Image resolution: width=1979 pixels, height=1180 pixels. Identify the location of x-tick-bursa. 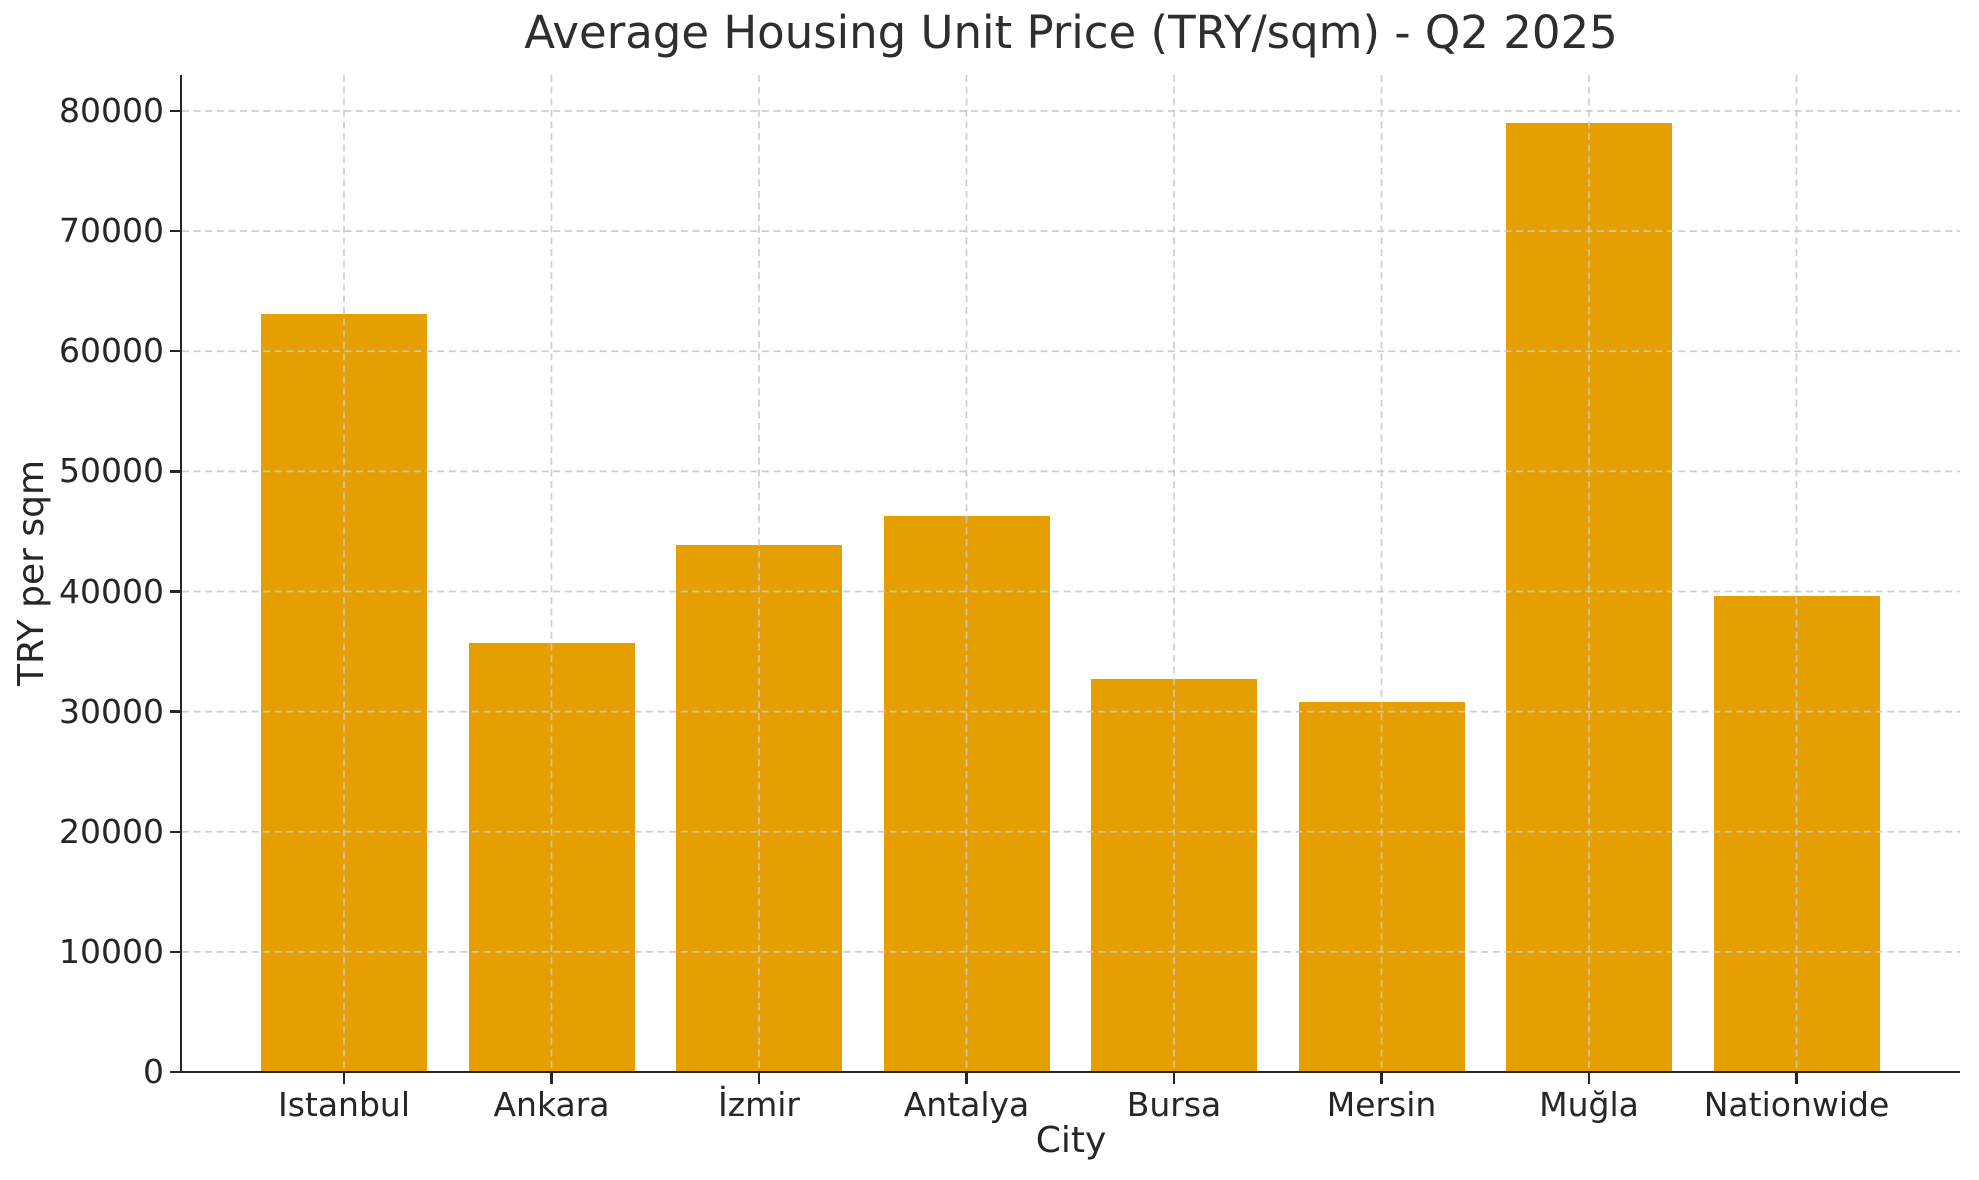
(1174, 1078).